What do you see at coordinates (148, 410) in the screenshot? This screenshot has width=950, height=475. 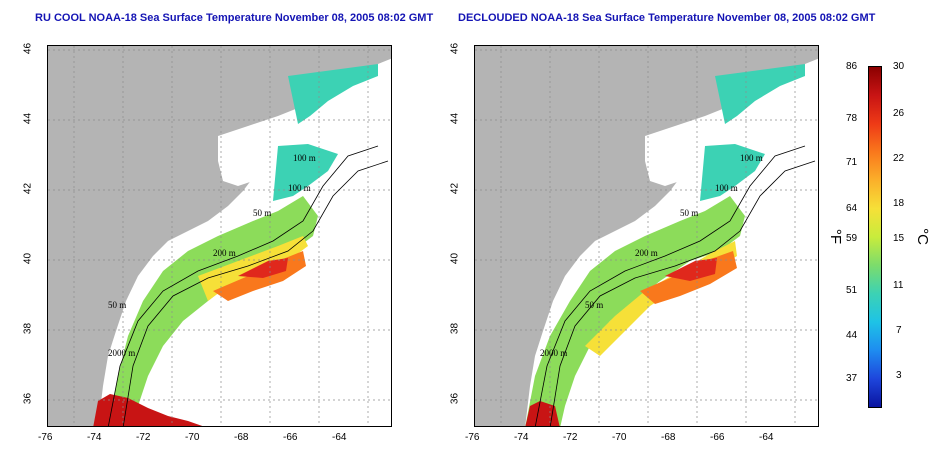 I see `sst-red-south` at bounding box center [148, 410].